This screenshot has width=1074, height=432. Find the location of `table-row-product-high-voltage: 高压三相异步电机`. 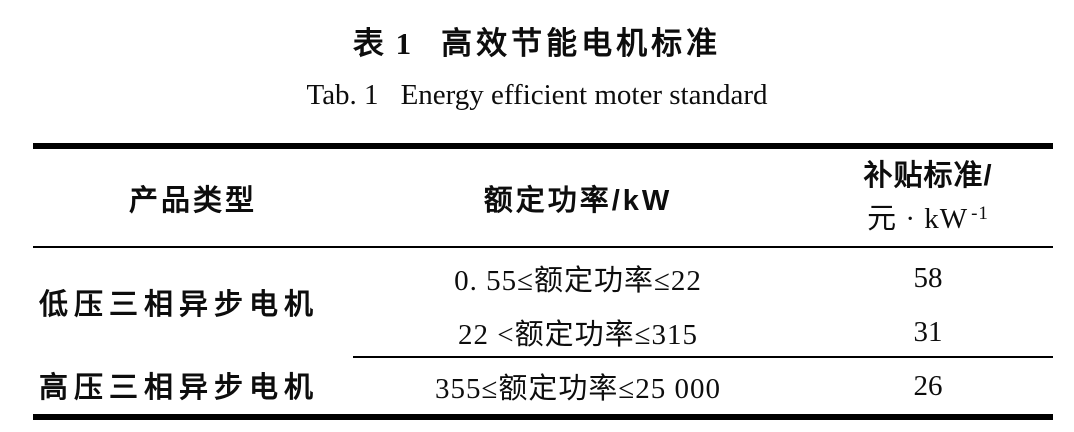

table-row-product-high-voltage: 高压三相异步电机 is located at coordinates (179, 388).